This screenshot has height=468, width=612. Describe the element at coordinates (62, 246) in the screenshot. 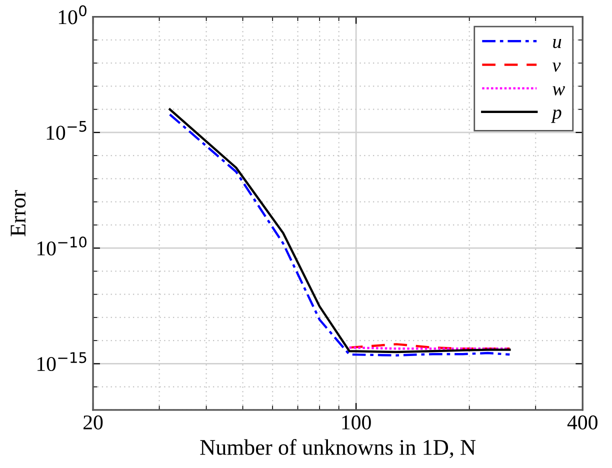

I see `y-tick-label: 10$^{−10}$` at that location.